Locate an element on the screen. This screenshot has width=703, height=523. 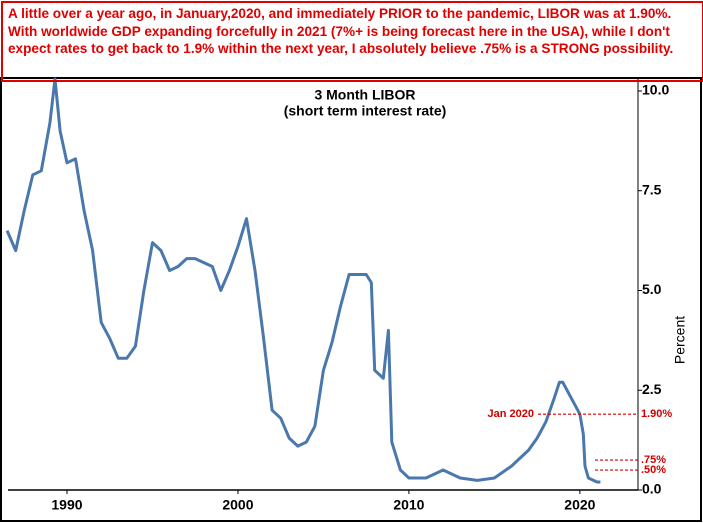
y-tick-label: 7.5 is located at coordinates (652, 189).